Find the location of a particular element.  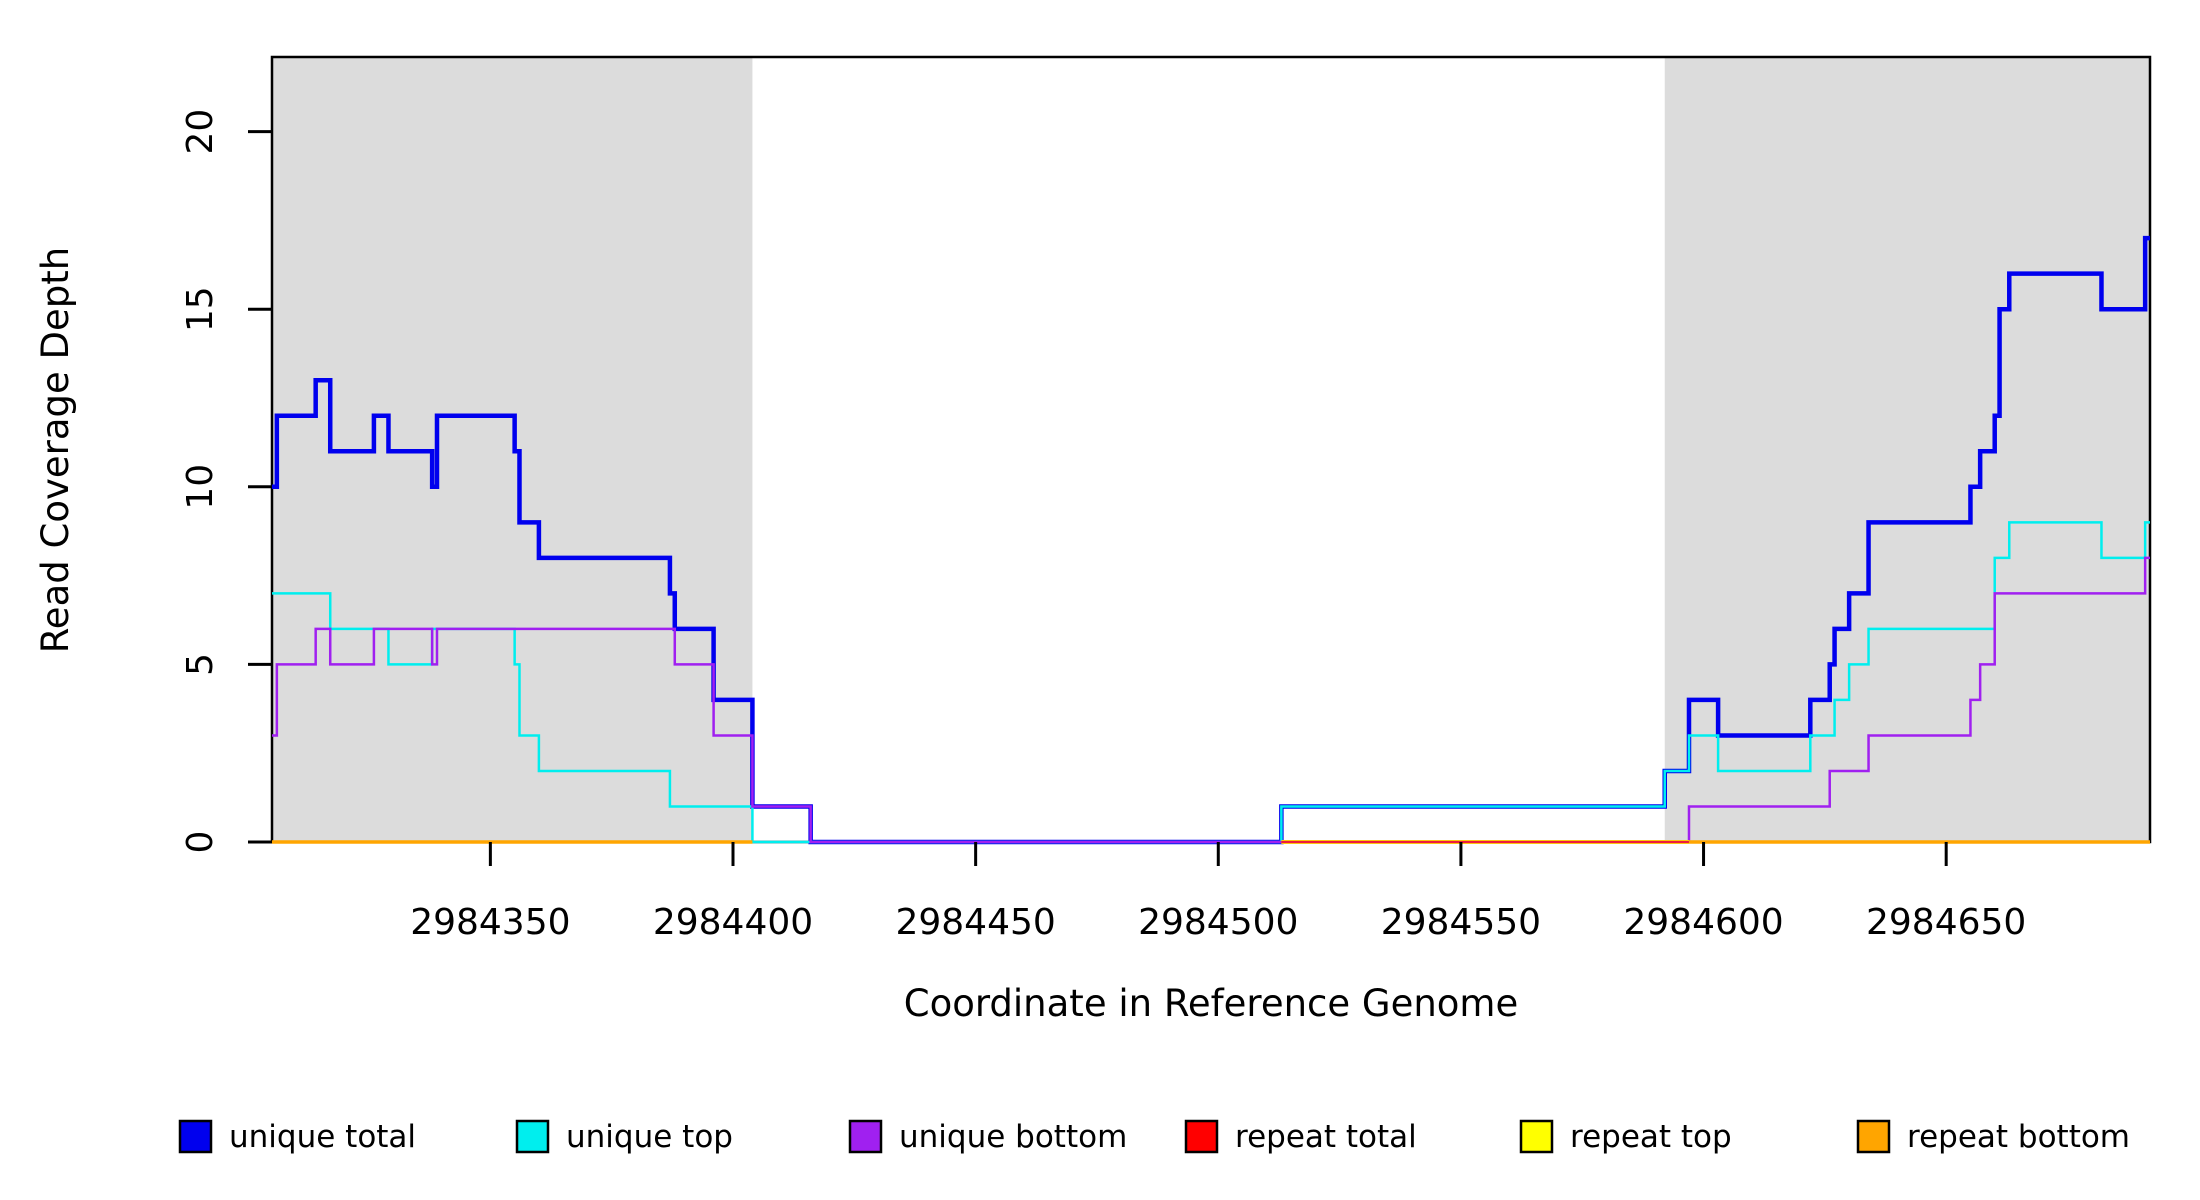

x-axis-tick-label: 2984550 is located at coordinates (1461, 922).